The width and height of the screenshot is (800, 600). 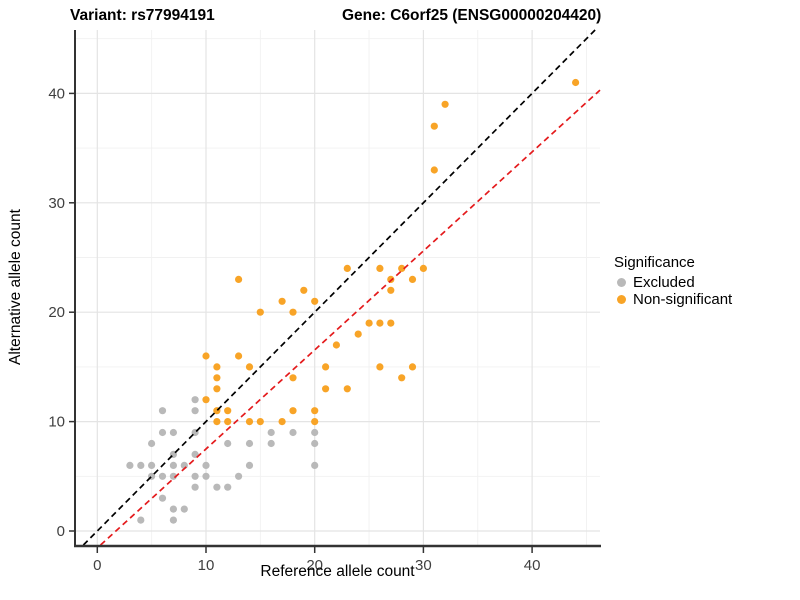 I want to click on y-axis-label: Alternative allele count, so click(x=15, y=287).